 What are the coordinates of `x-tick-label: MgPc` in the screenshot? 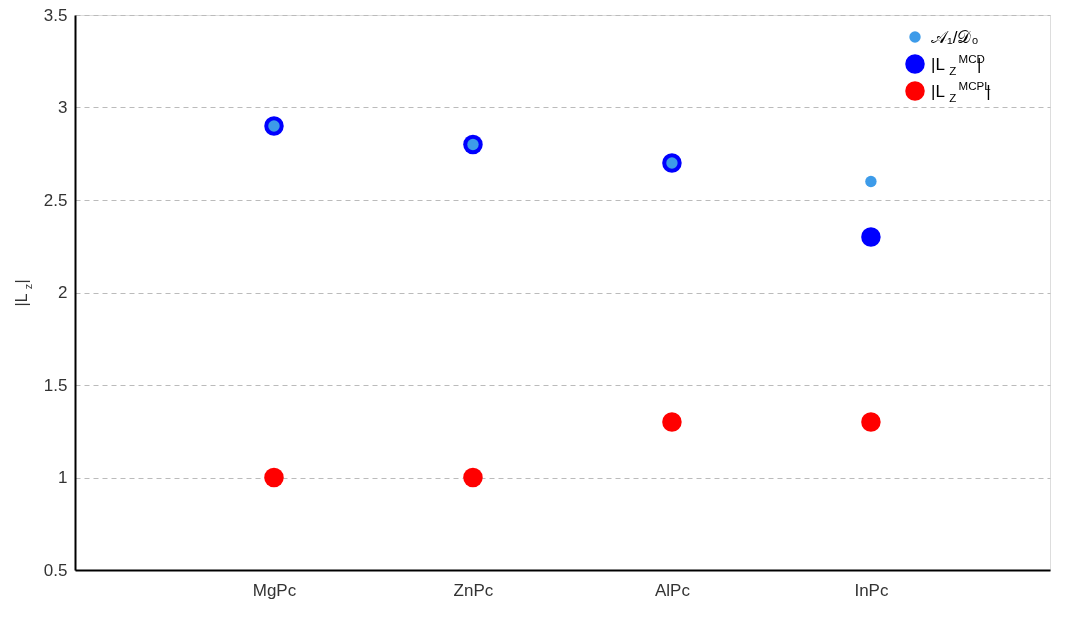 It's located at (274, 590).